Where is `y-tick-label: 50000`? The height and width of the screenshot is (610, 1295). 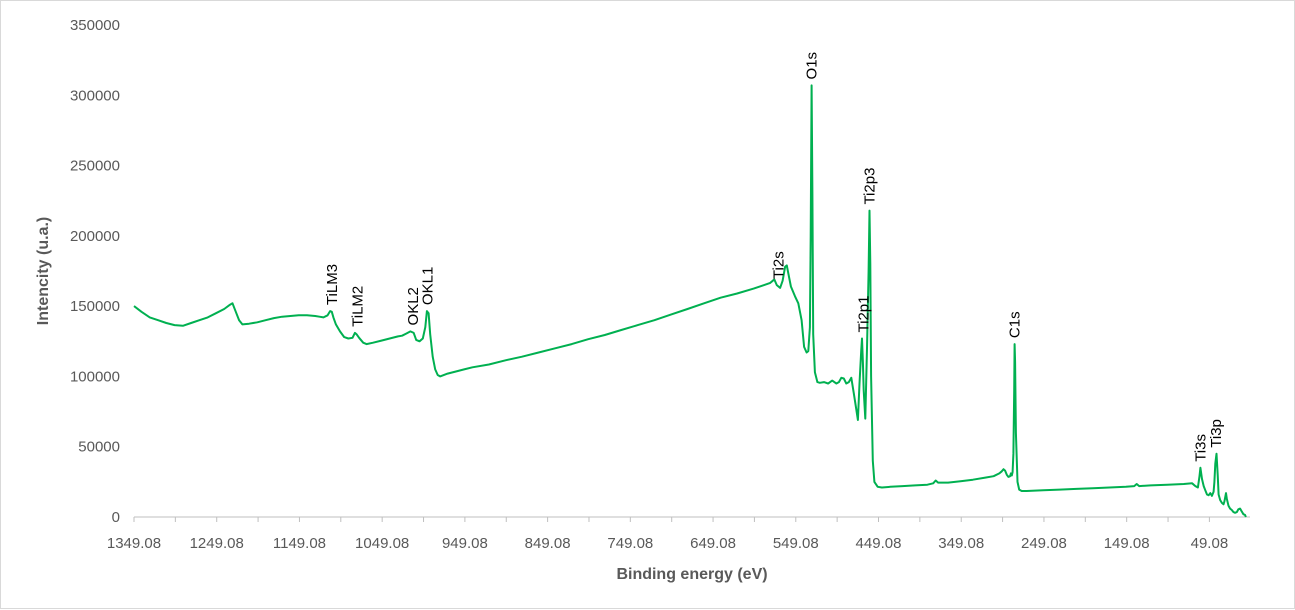
y-tick-label: 50000 is located at coordinates (99, 447).